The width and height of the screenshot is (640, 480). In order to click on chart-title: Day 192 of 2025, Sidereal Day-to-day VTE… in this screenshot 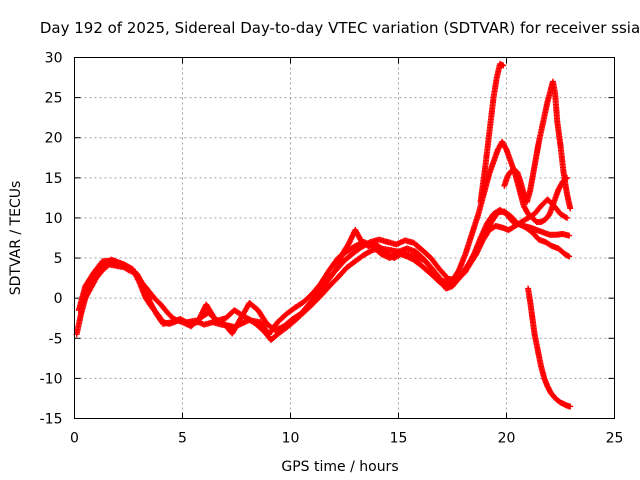, I will do `click(340, 28)`.